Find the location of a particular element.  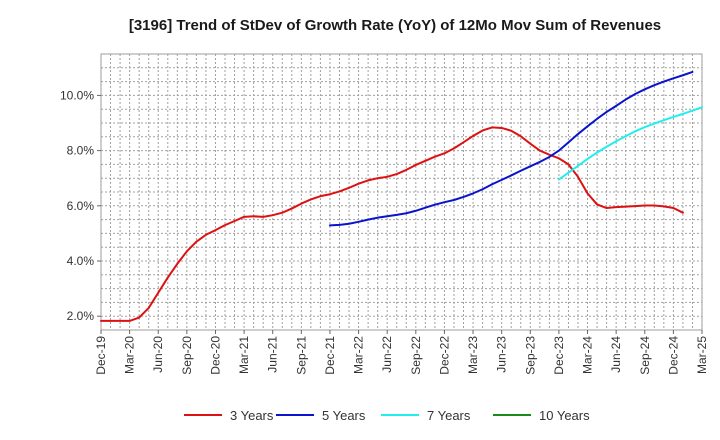

x-tick-label: Mar-21 is located at coordinates (244, 355).